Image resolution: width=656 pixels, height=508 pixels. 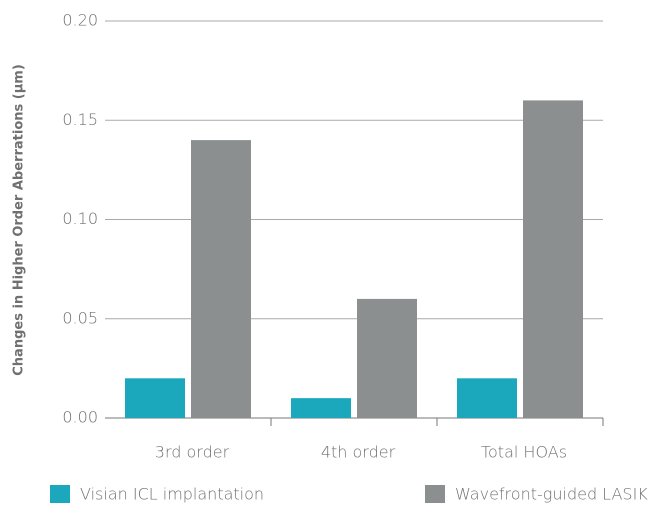 What do you see at coordinates (80, 317) in the screenshot?
I see `y-tick-label: 0.05` at bounding box center [80, 317].